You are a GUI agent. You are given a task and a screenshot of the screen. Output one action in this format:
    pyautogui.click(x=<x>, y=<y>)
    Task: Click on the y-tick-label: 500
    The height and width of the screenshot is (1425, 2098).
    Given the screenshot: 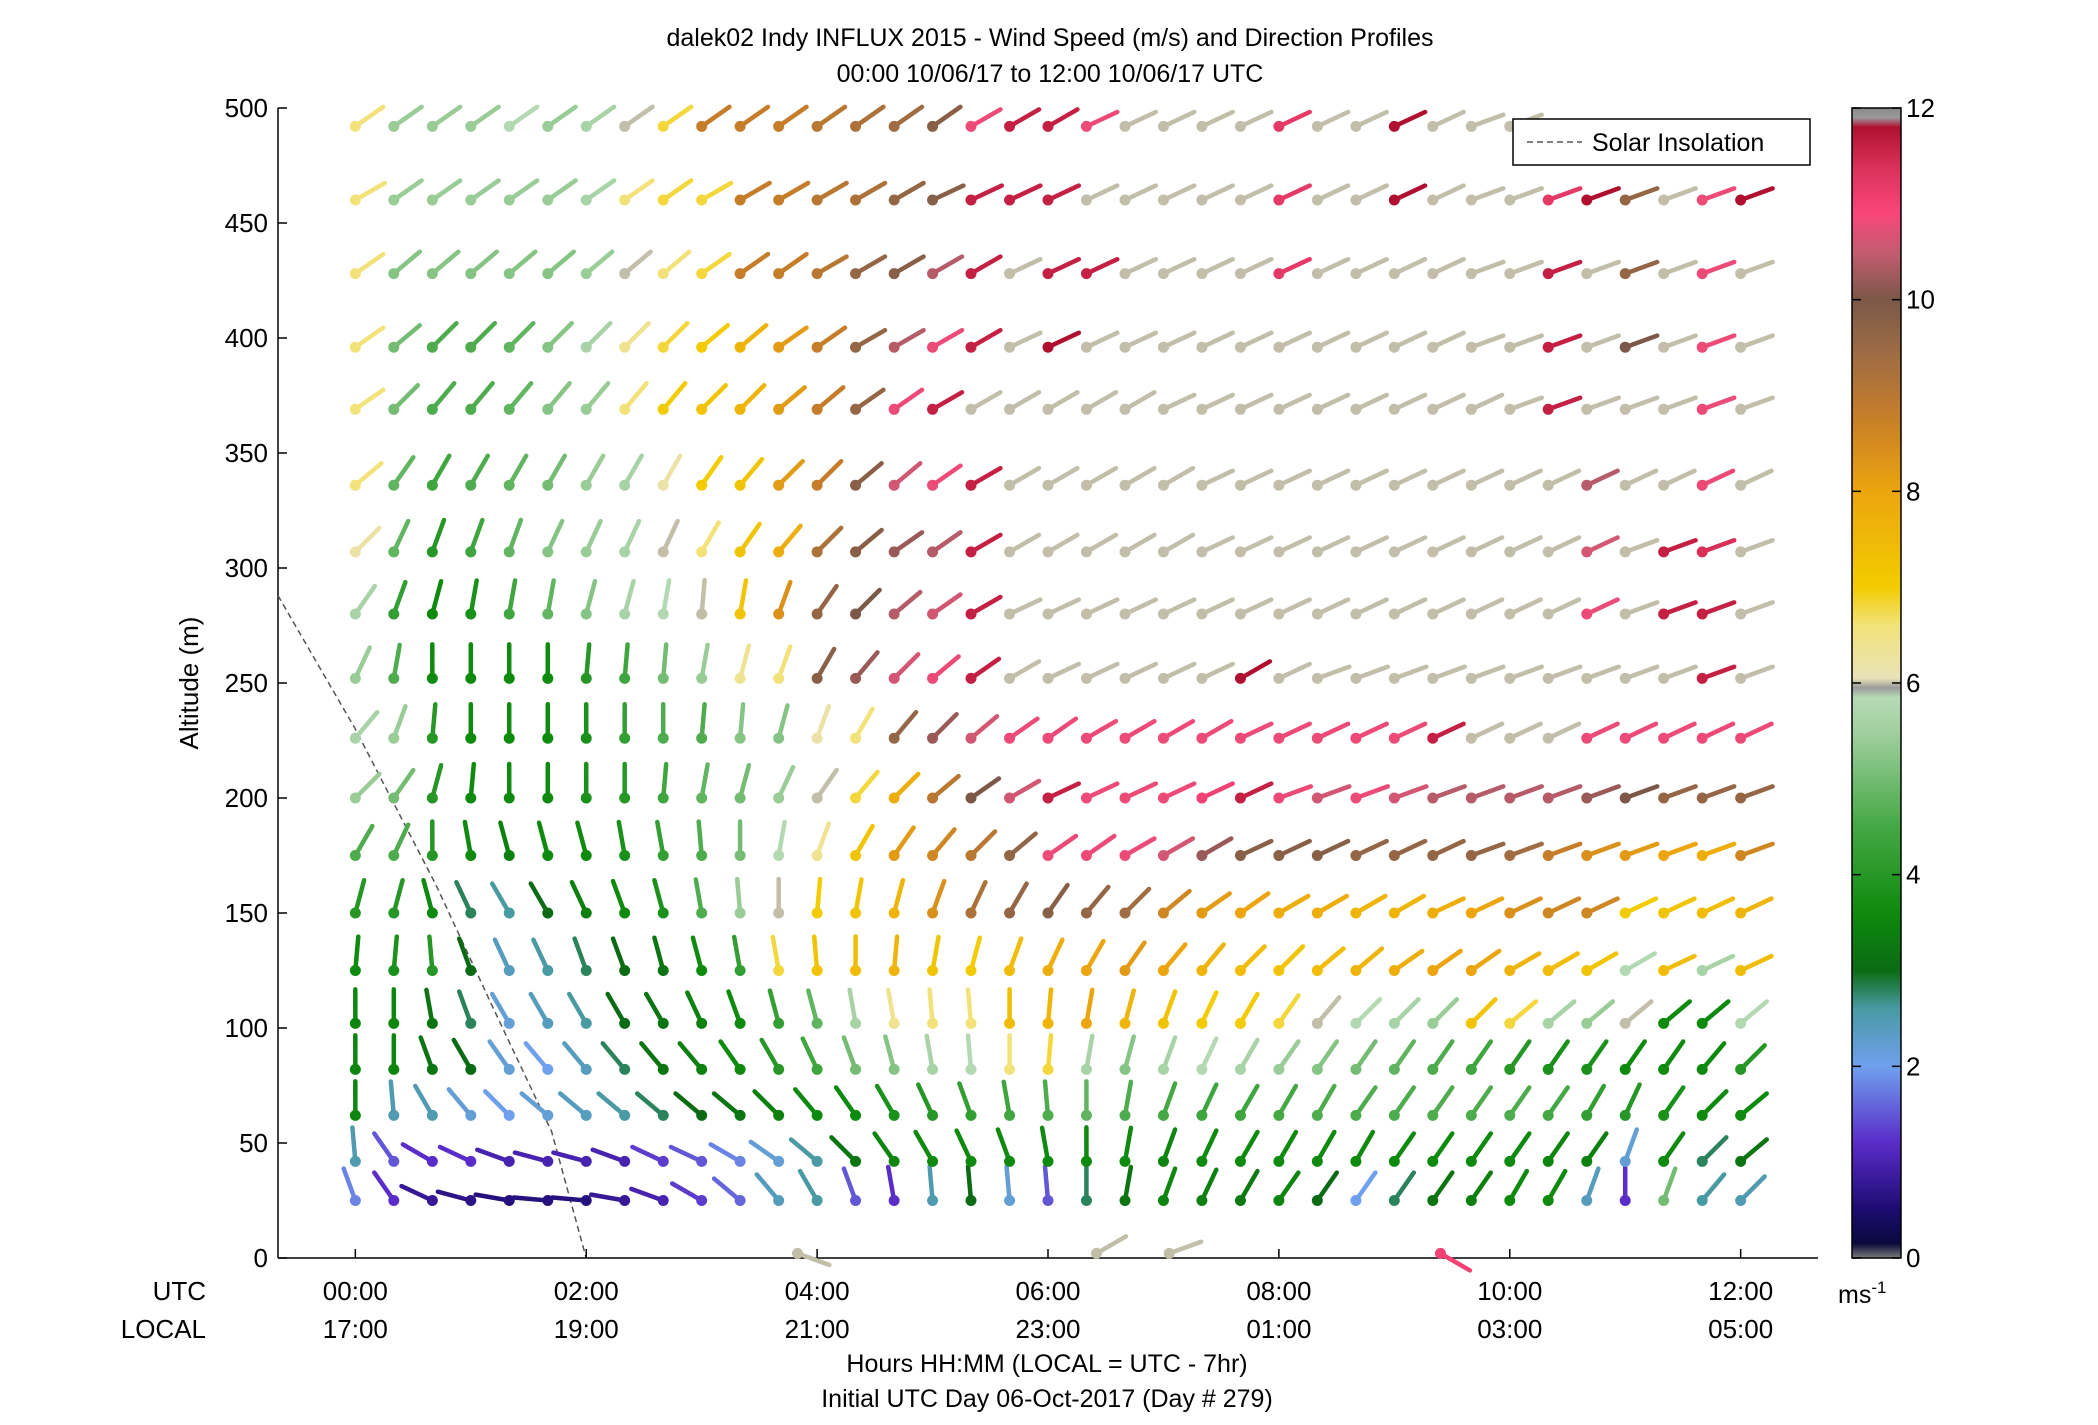 What is the action you would take?
    pyautogui.click(x=246, y=108)
    